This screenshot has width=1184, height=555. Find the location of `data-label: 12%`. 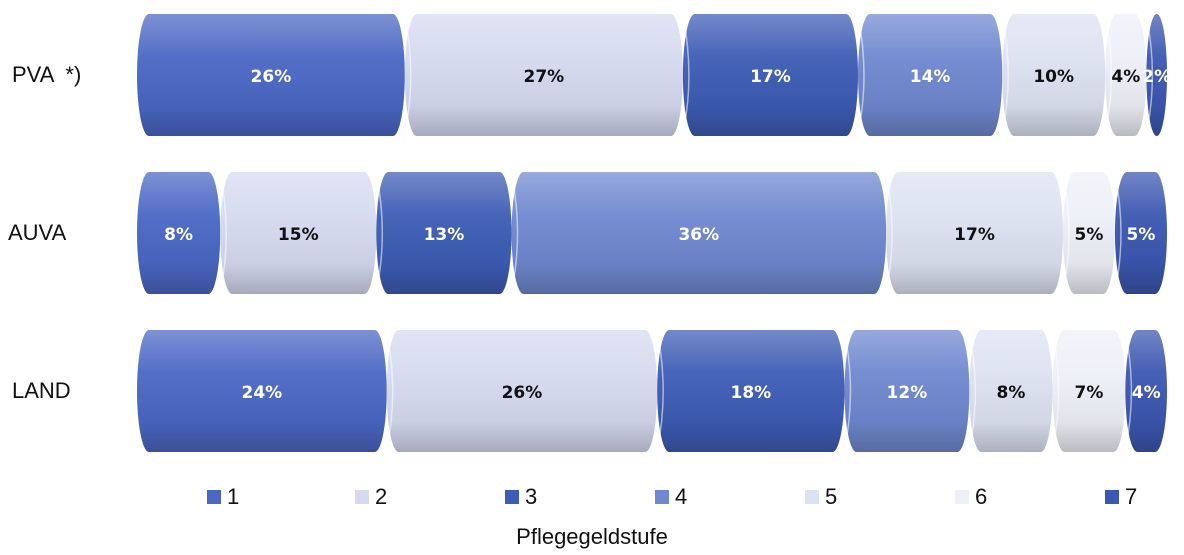

data-label: 12% is located at coordinates (907, 393).